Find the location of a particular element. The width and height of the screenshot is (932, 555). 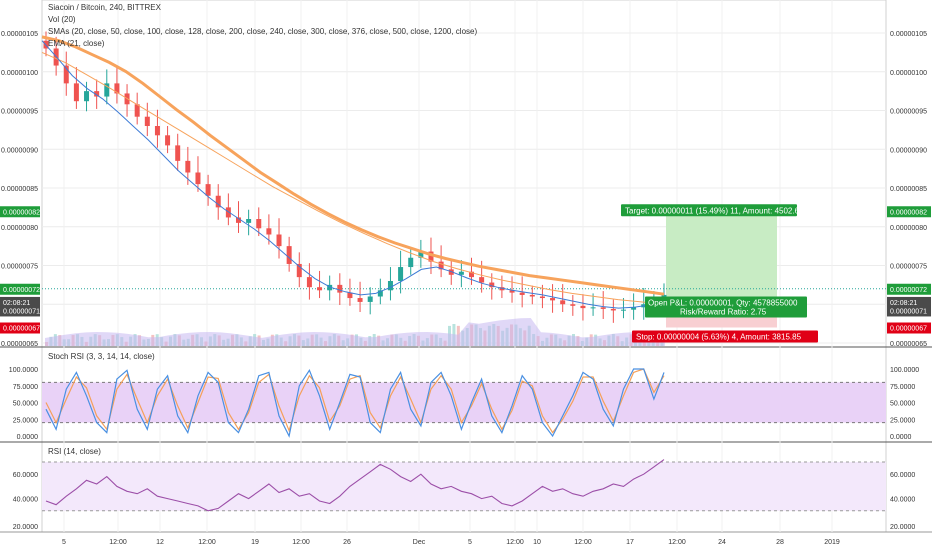

price-tick-right: 0.00000085 is located at coordinates (908, 189).